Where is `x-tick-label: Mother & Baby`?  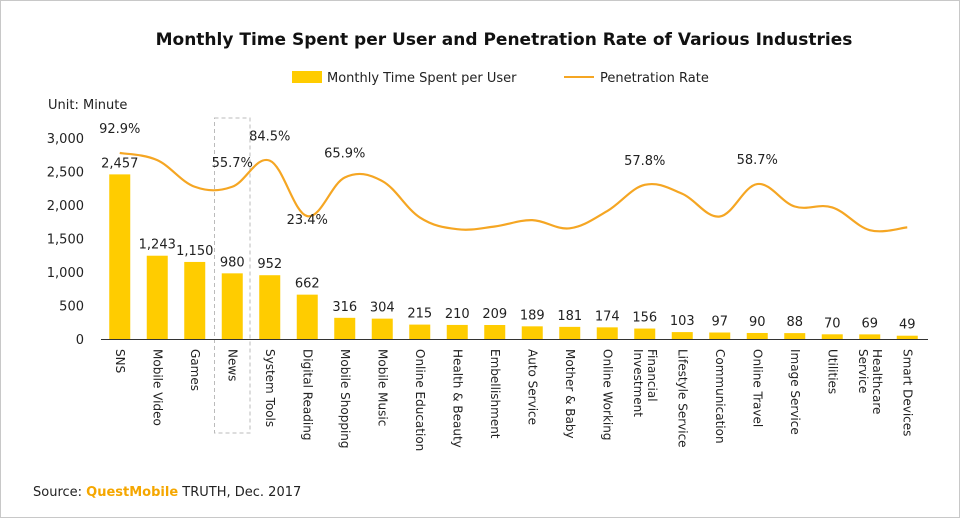
x-tick-label: Mother & Baby is located at coordinates (570, 394).